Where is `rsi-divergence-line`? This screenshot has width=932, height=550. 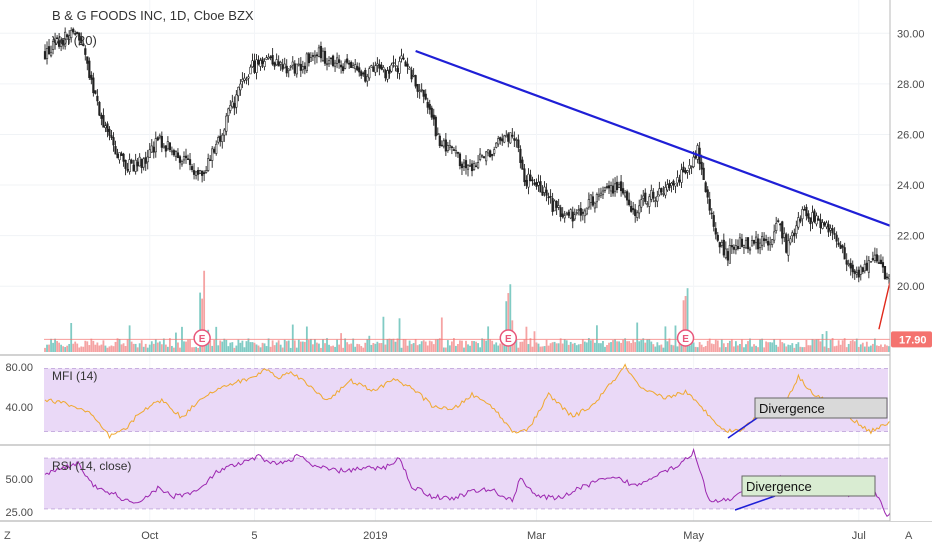
rsi-divergence-line is located at coordinates (755, 503).